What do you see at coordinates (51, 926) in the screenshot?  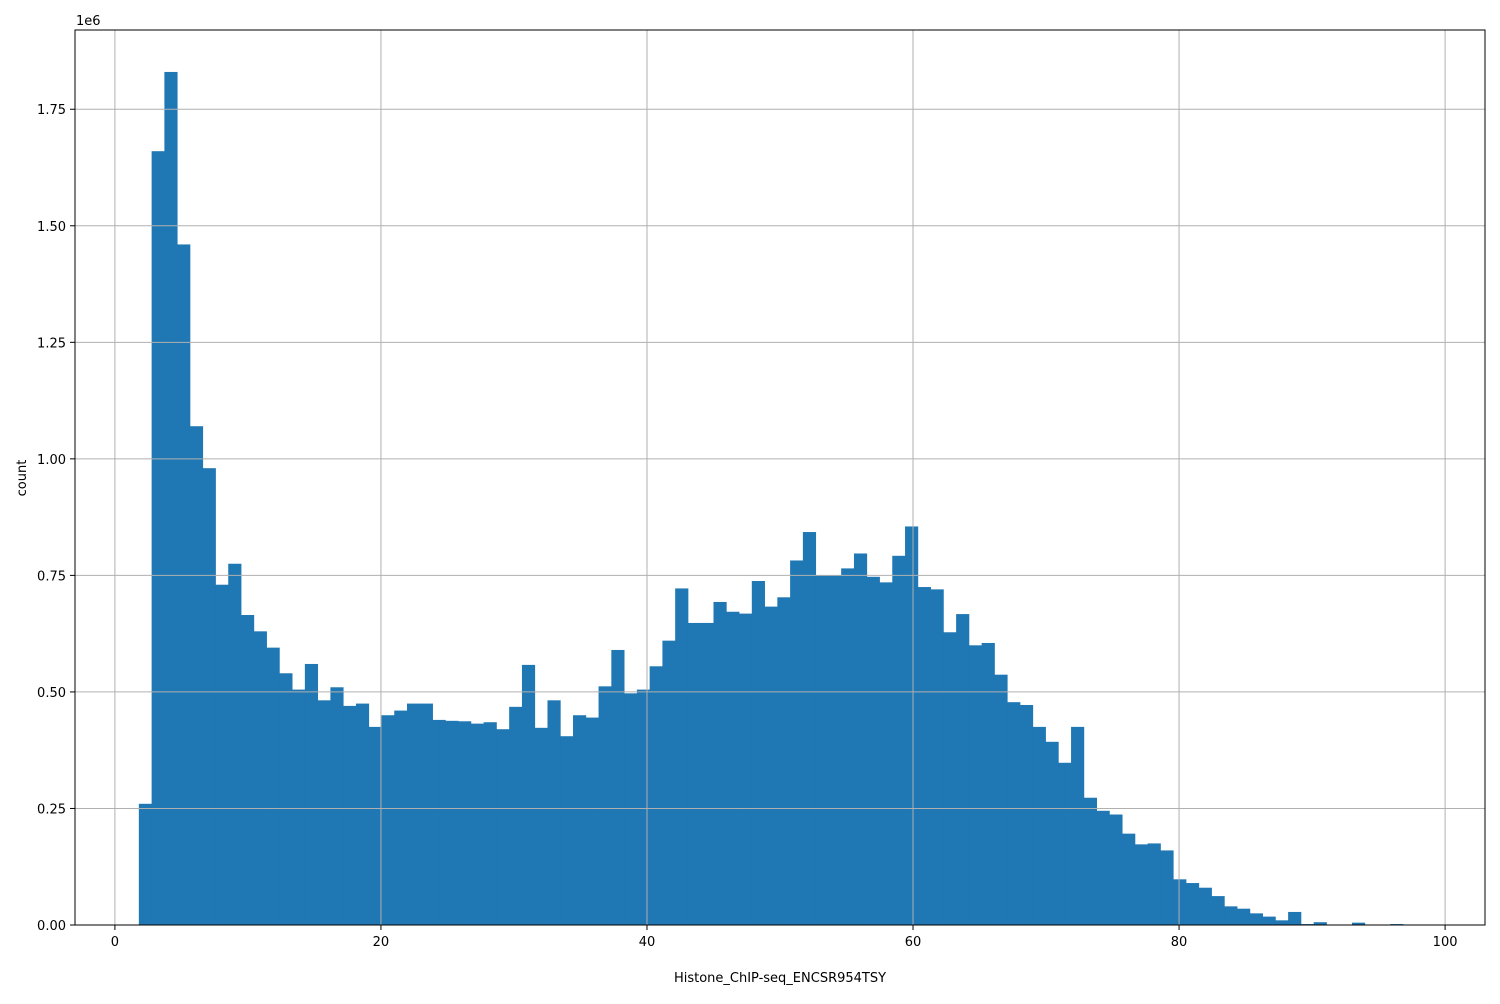 I see `y-tick-label: 0.00` at bounding box center [51, 926].